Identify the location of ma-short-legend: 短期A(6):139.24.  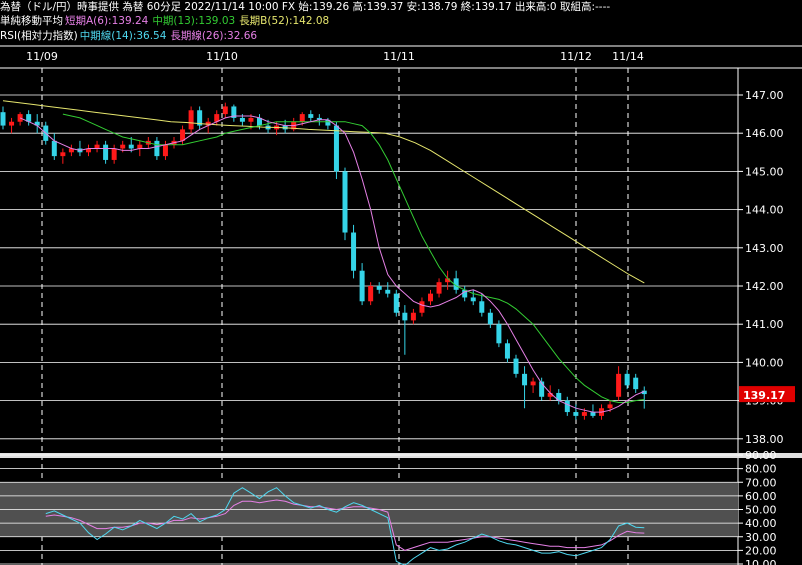
(107, 21).